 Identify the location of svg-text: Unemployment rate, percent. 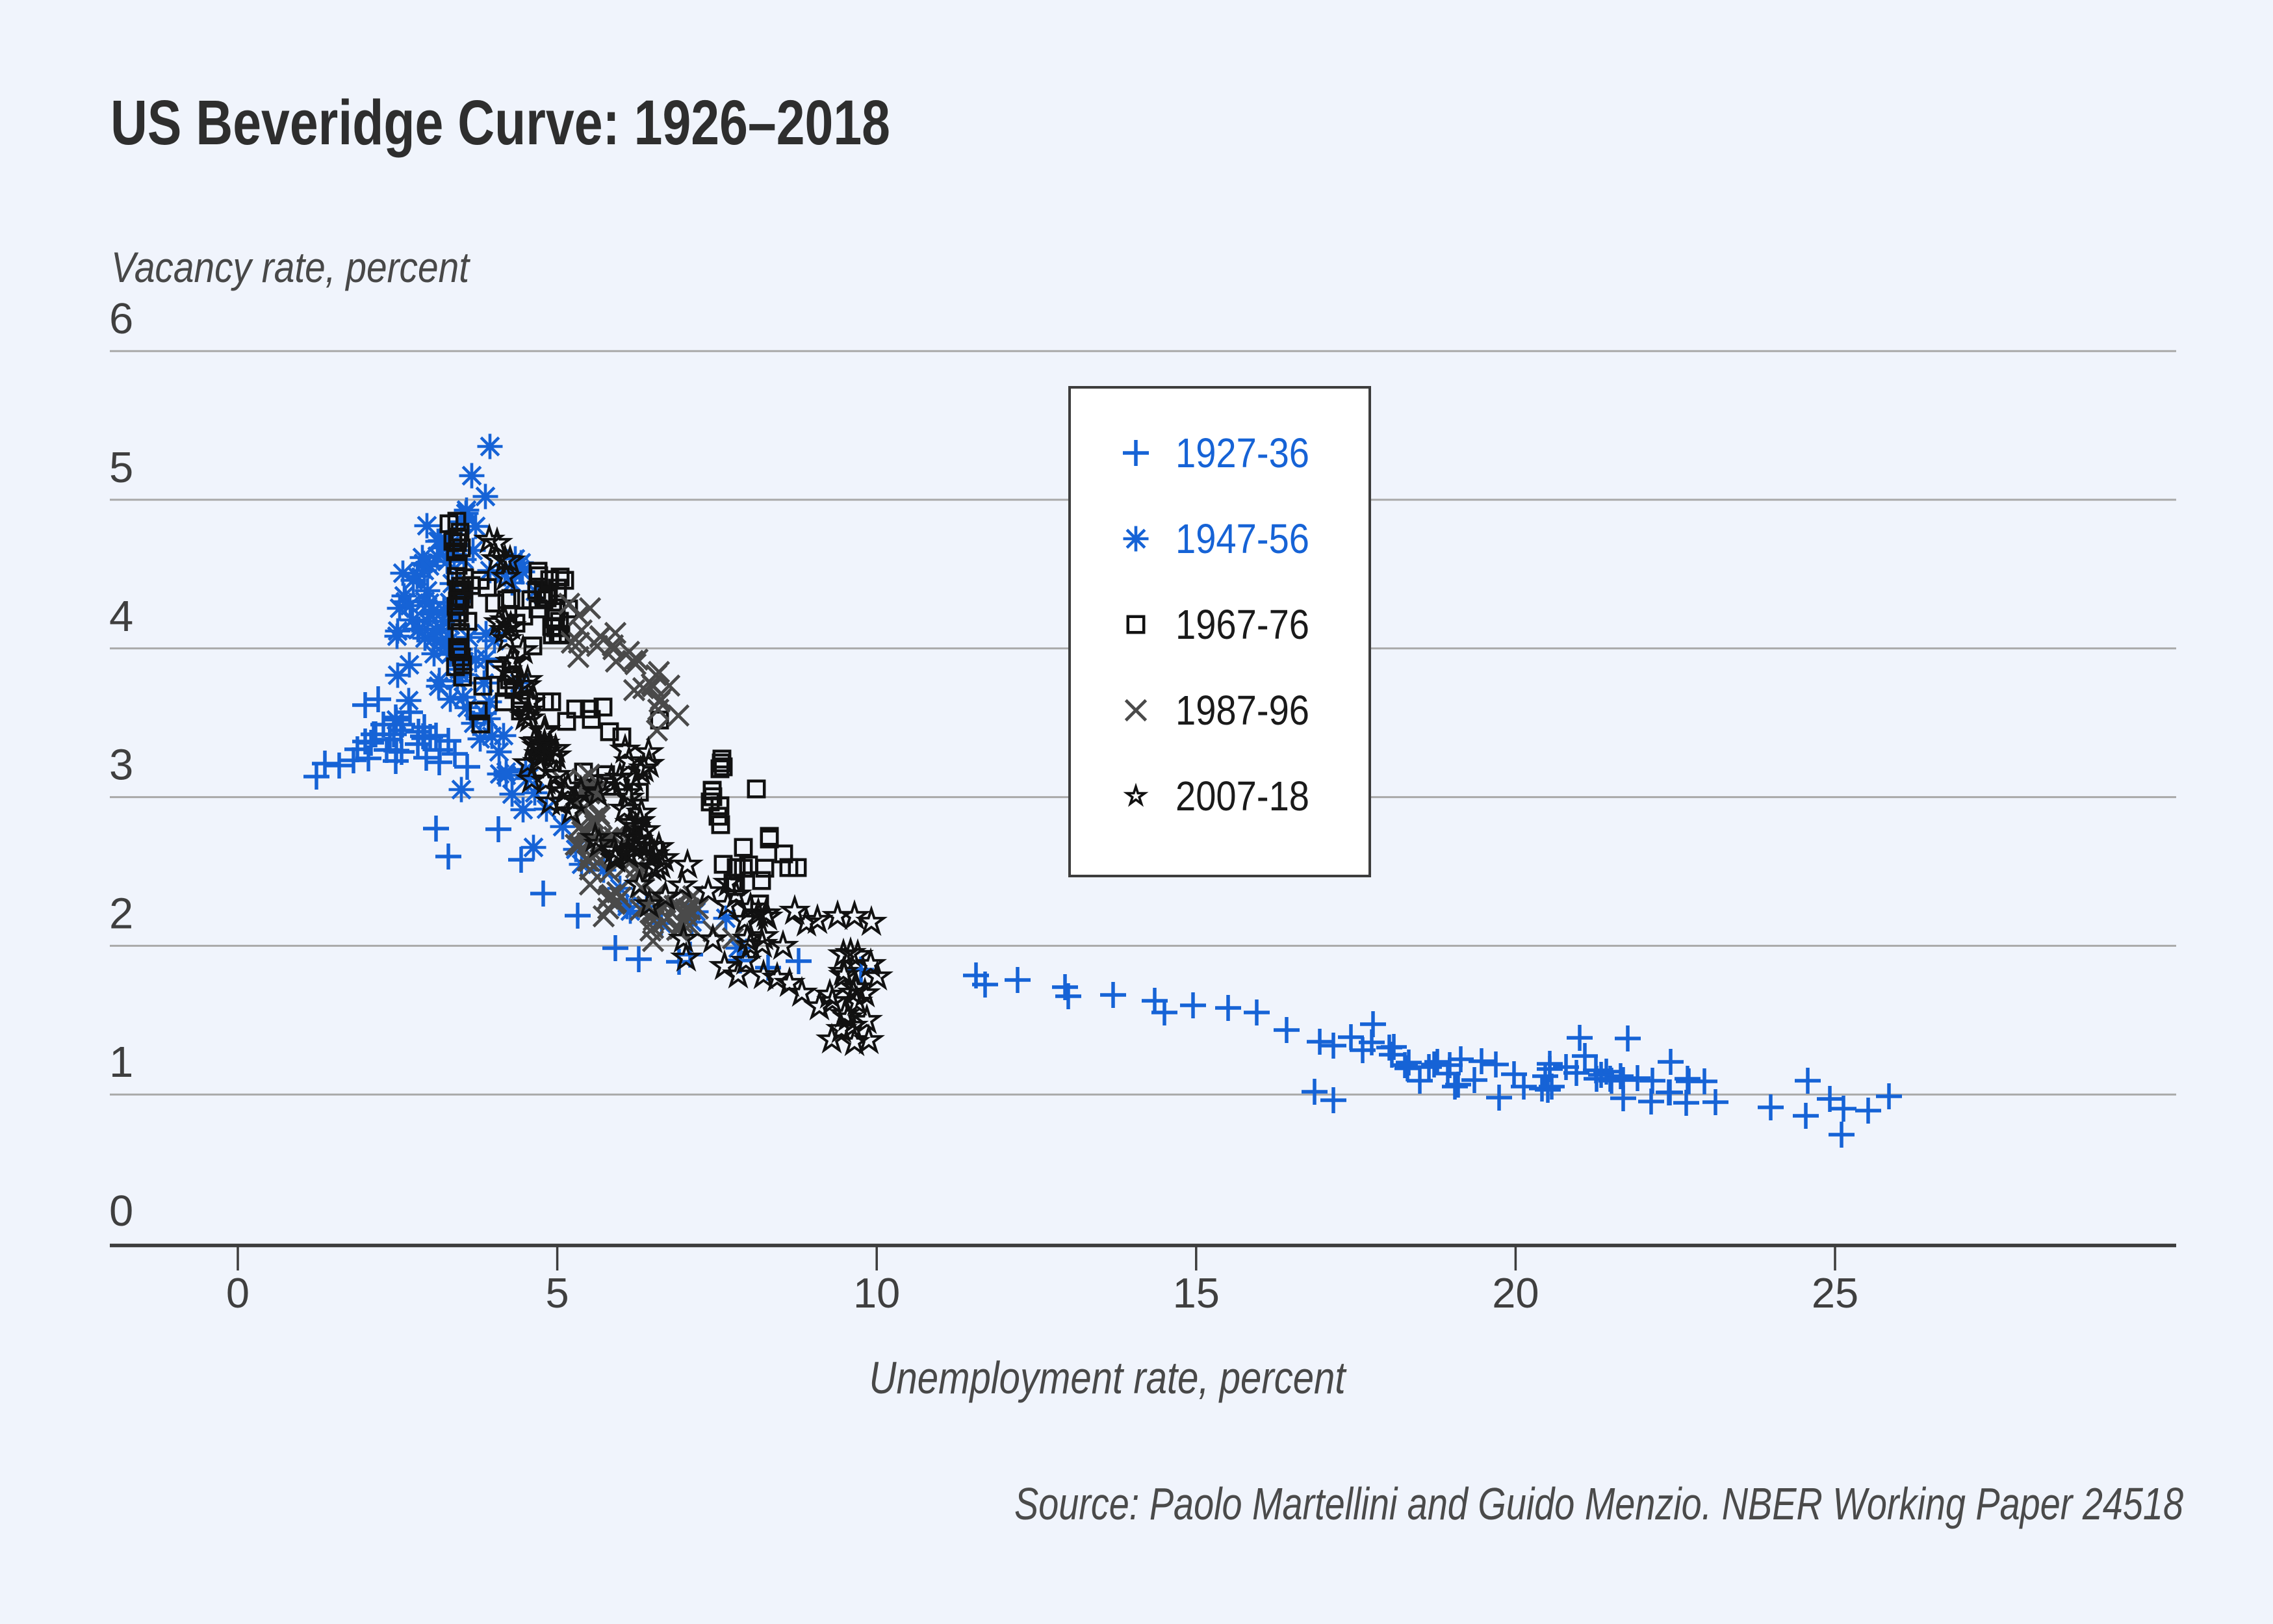
(1108, 1377).